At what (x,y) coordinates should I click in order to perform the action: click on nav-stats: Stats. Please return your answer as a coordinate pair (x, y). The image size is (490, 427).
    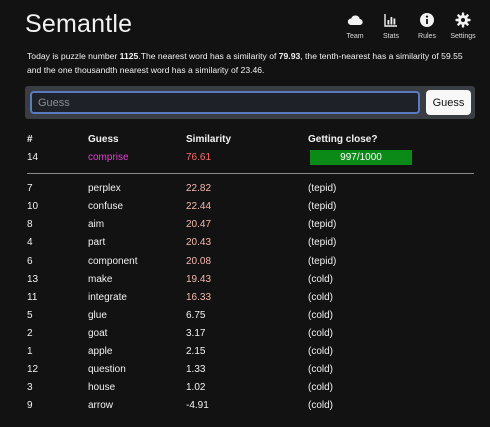
    Looking at the image, I should click on (391, 26).